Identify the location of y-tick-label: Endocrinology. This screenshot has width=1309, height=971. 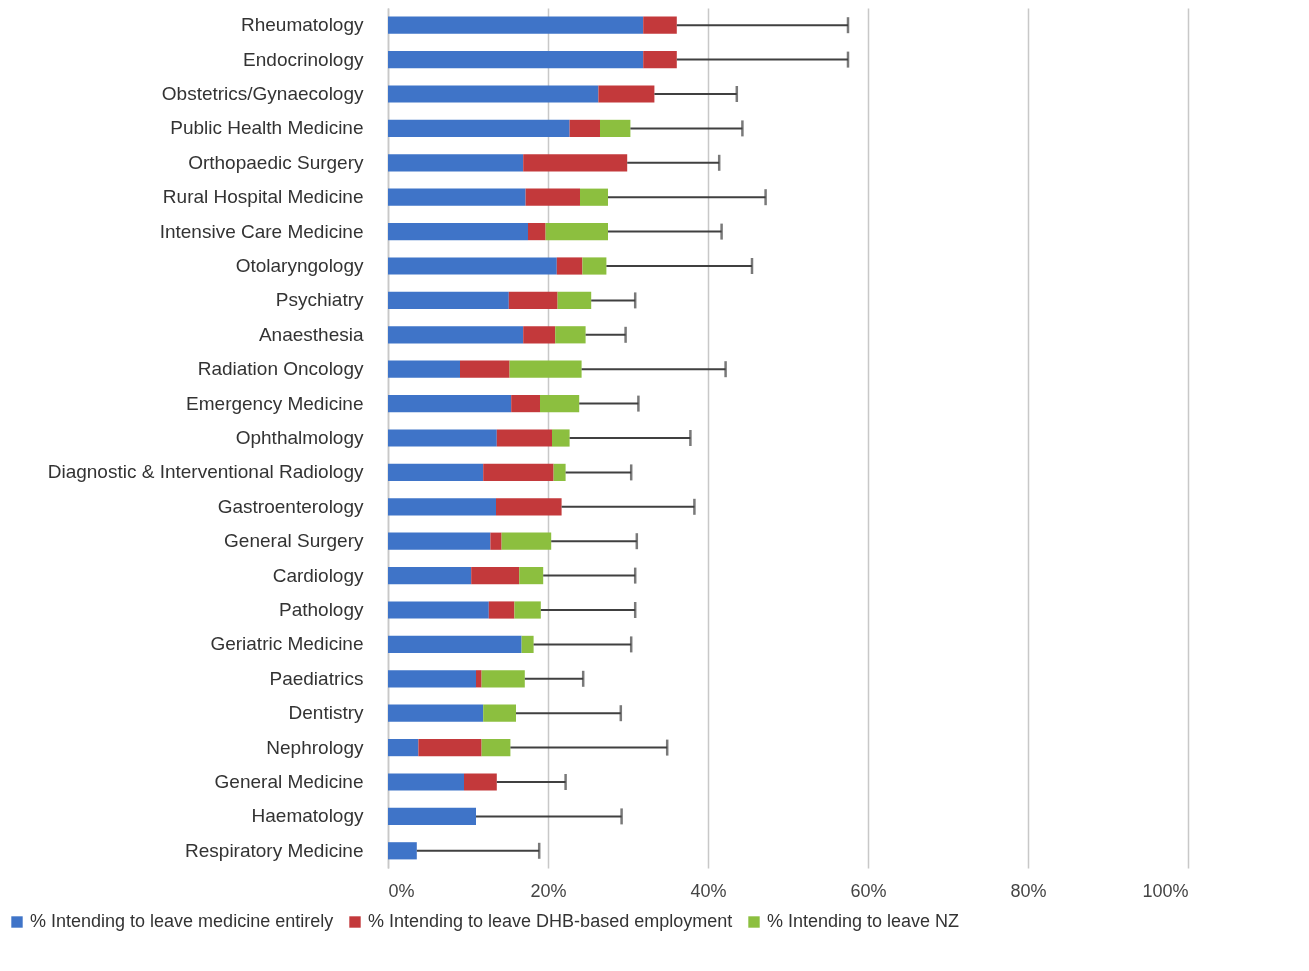
(303, 59).